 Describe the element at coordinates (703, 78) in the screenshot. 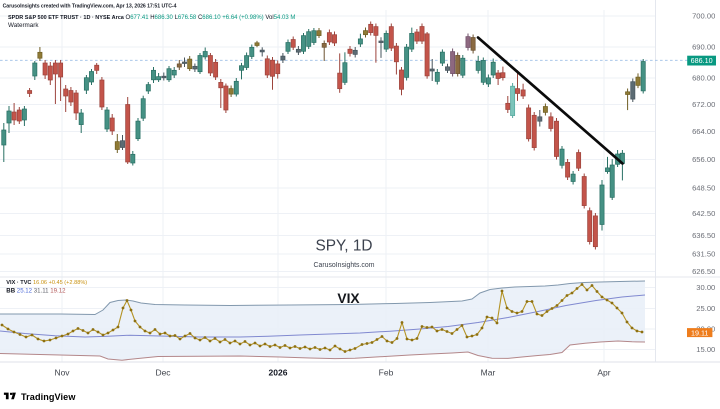

I see `svg-text: 680.00` at that location.